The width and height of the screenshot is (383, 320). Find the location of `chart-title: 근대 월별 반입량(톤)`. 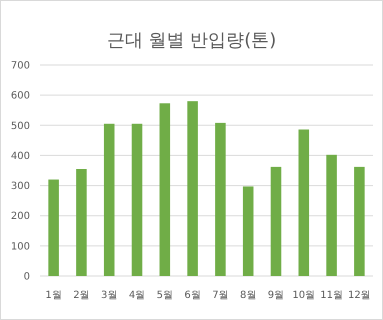

chart-title: 근대 월별 반입량(톤) is located at coordinates (191, 40).